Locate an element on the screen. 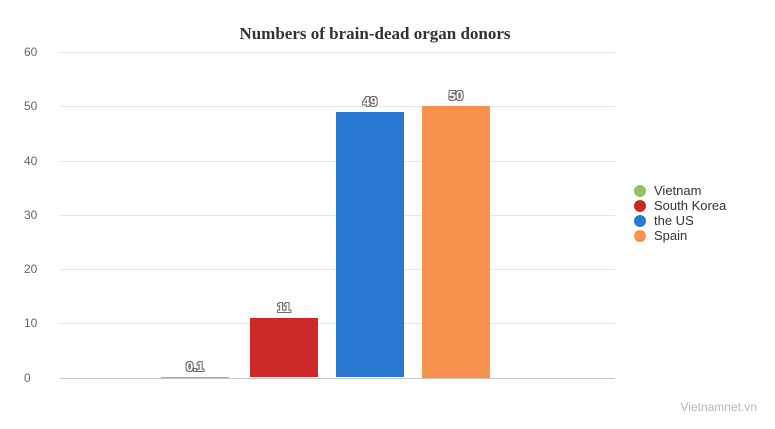  bar-south-korea is located at coordinates (284, 347).